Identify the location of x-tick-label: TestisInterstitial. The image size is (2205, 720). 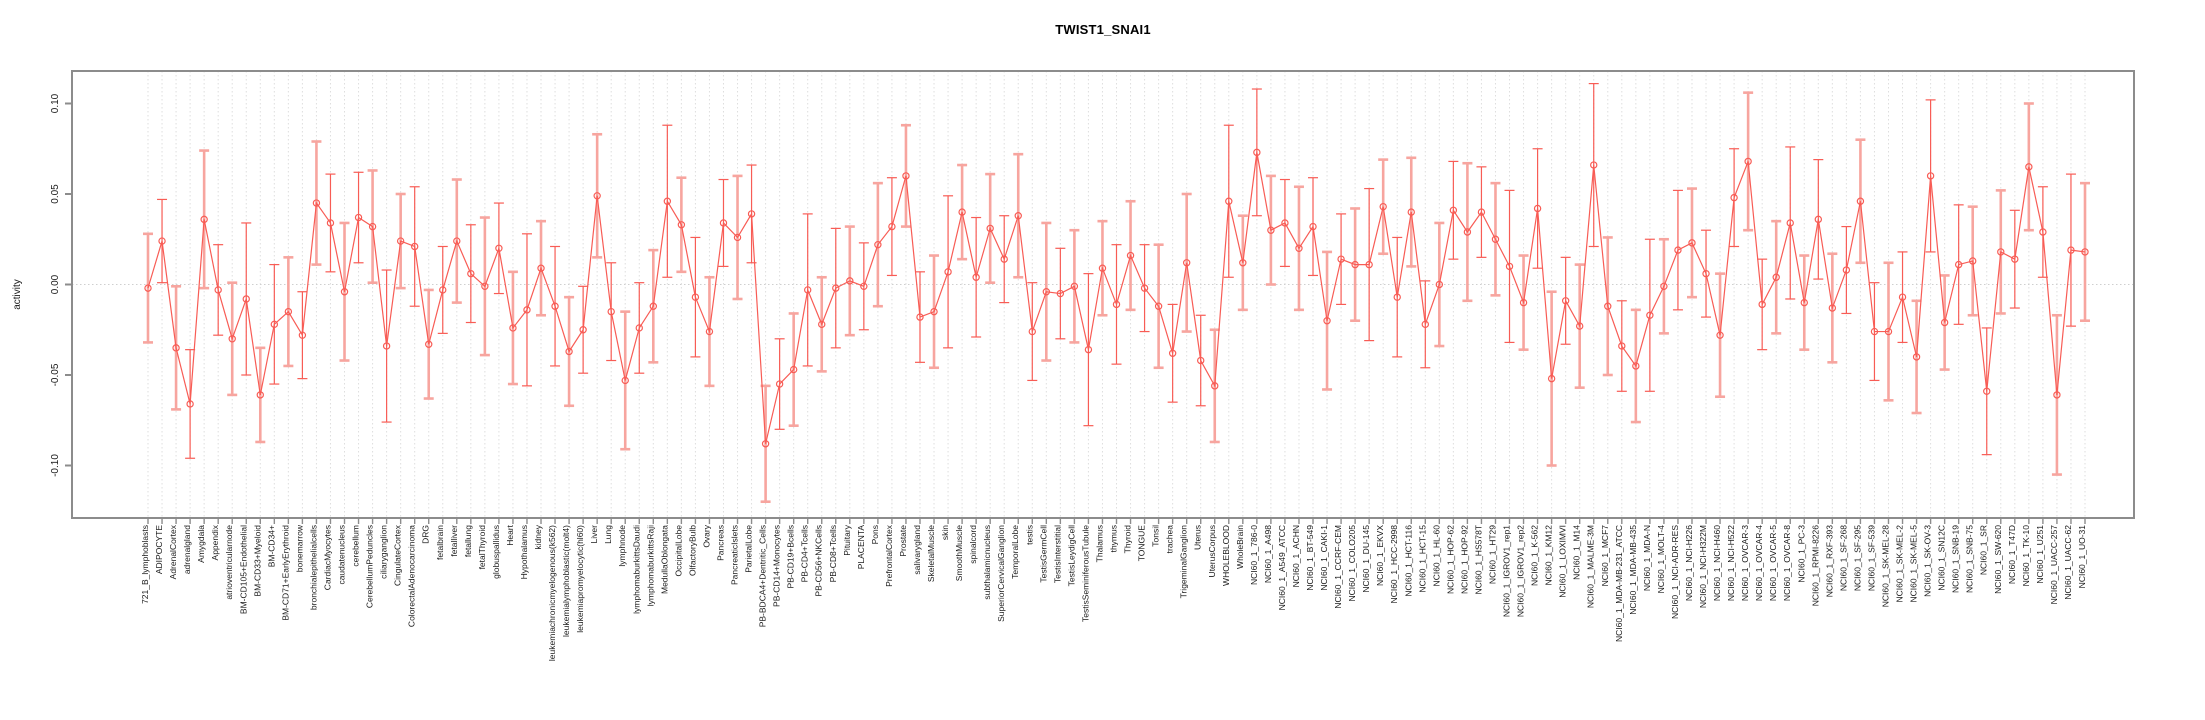
(1057, 554).